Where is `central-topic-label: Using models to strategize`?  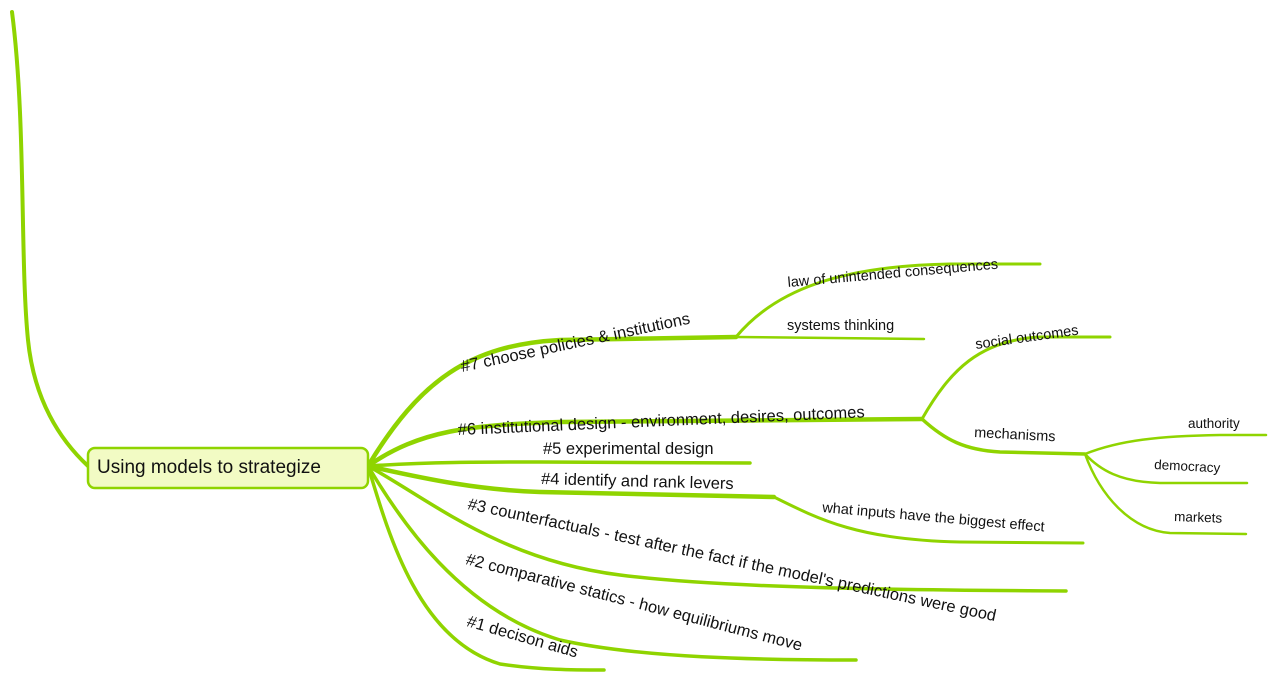 central-topic-label: Using models to strategize is located at coordinates (209, 467).